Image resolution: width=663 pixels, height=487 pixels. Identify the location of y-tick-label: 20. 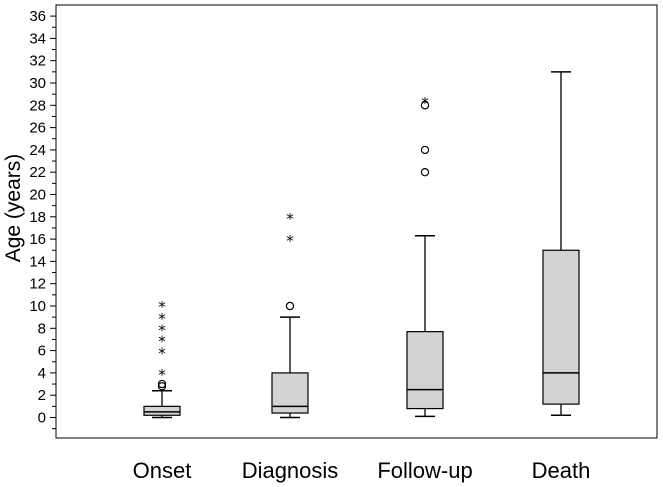
(37, 195).